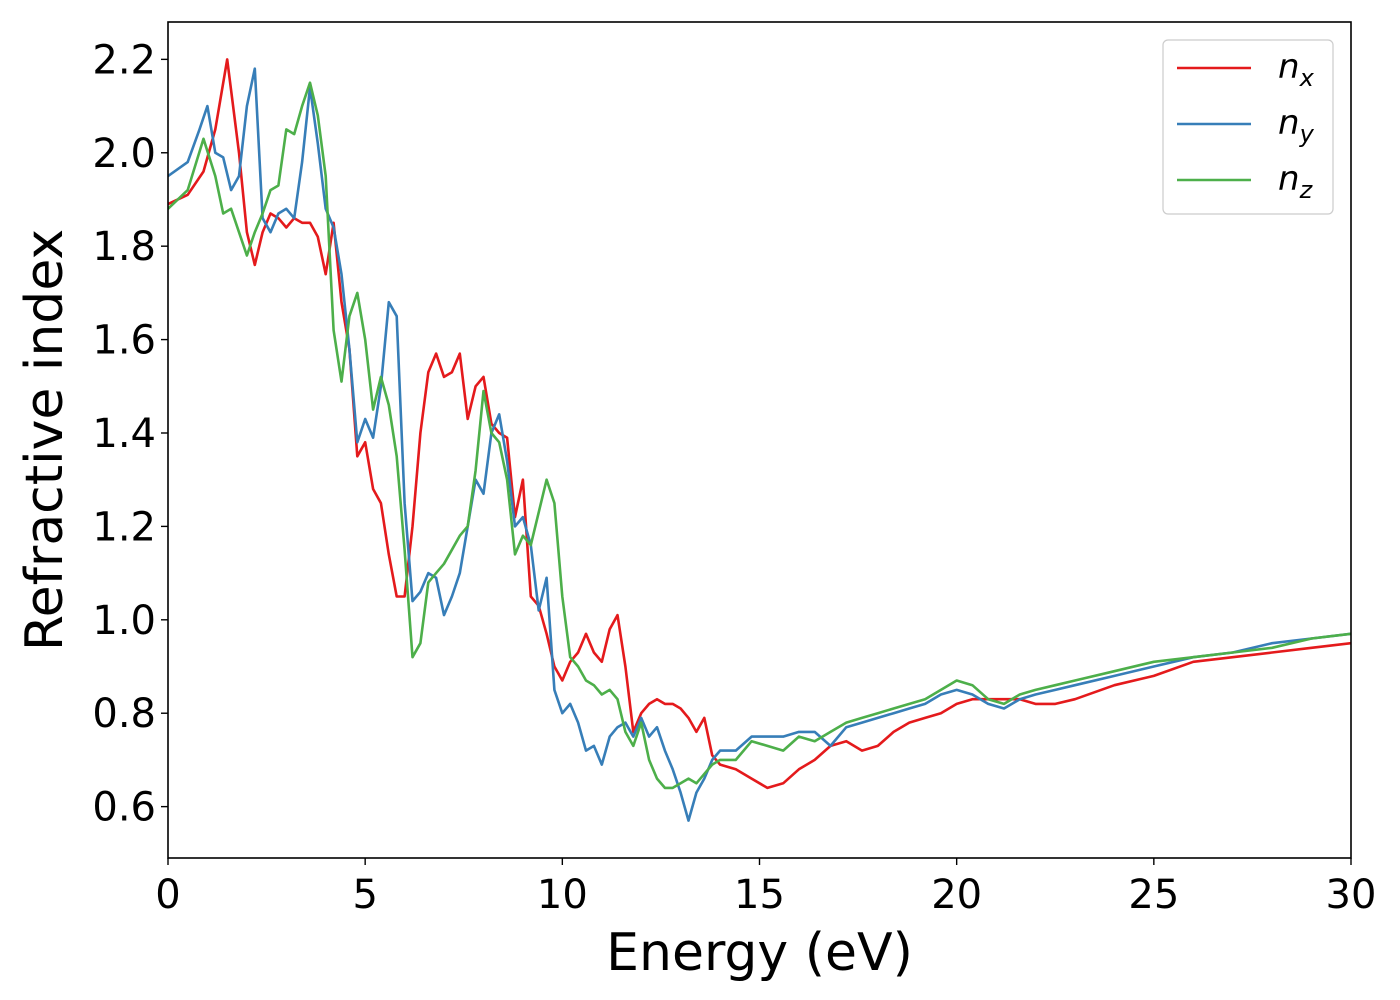 This screenshot has width=1400, height=1000. What do you see at coordinates (167, 895) in the screenshot?
I see `x-tick-label: 0` at bounding box center [167, 895].